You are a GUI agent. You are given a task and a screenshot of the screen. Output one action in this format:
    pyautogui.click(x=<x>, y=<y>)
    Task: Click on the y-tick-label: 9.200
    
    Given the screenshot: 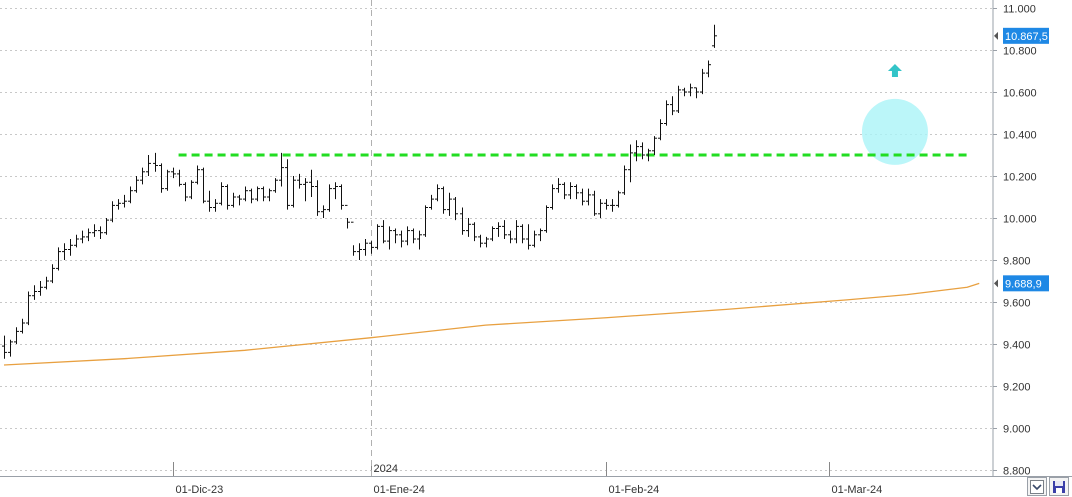 What is the action you would take?
    pyautogui.click(x=1017, y=388)
    